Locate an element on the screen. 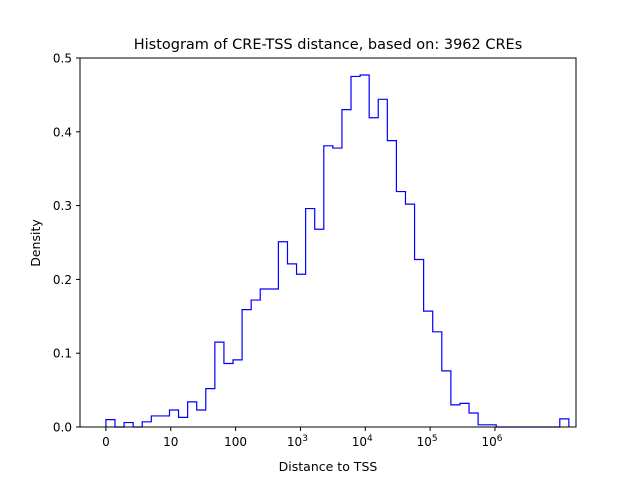 Image resolution: width=640 pixels, height=480 pixels. y-axis-label: Density is located at coordinates (35, 243).